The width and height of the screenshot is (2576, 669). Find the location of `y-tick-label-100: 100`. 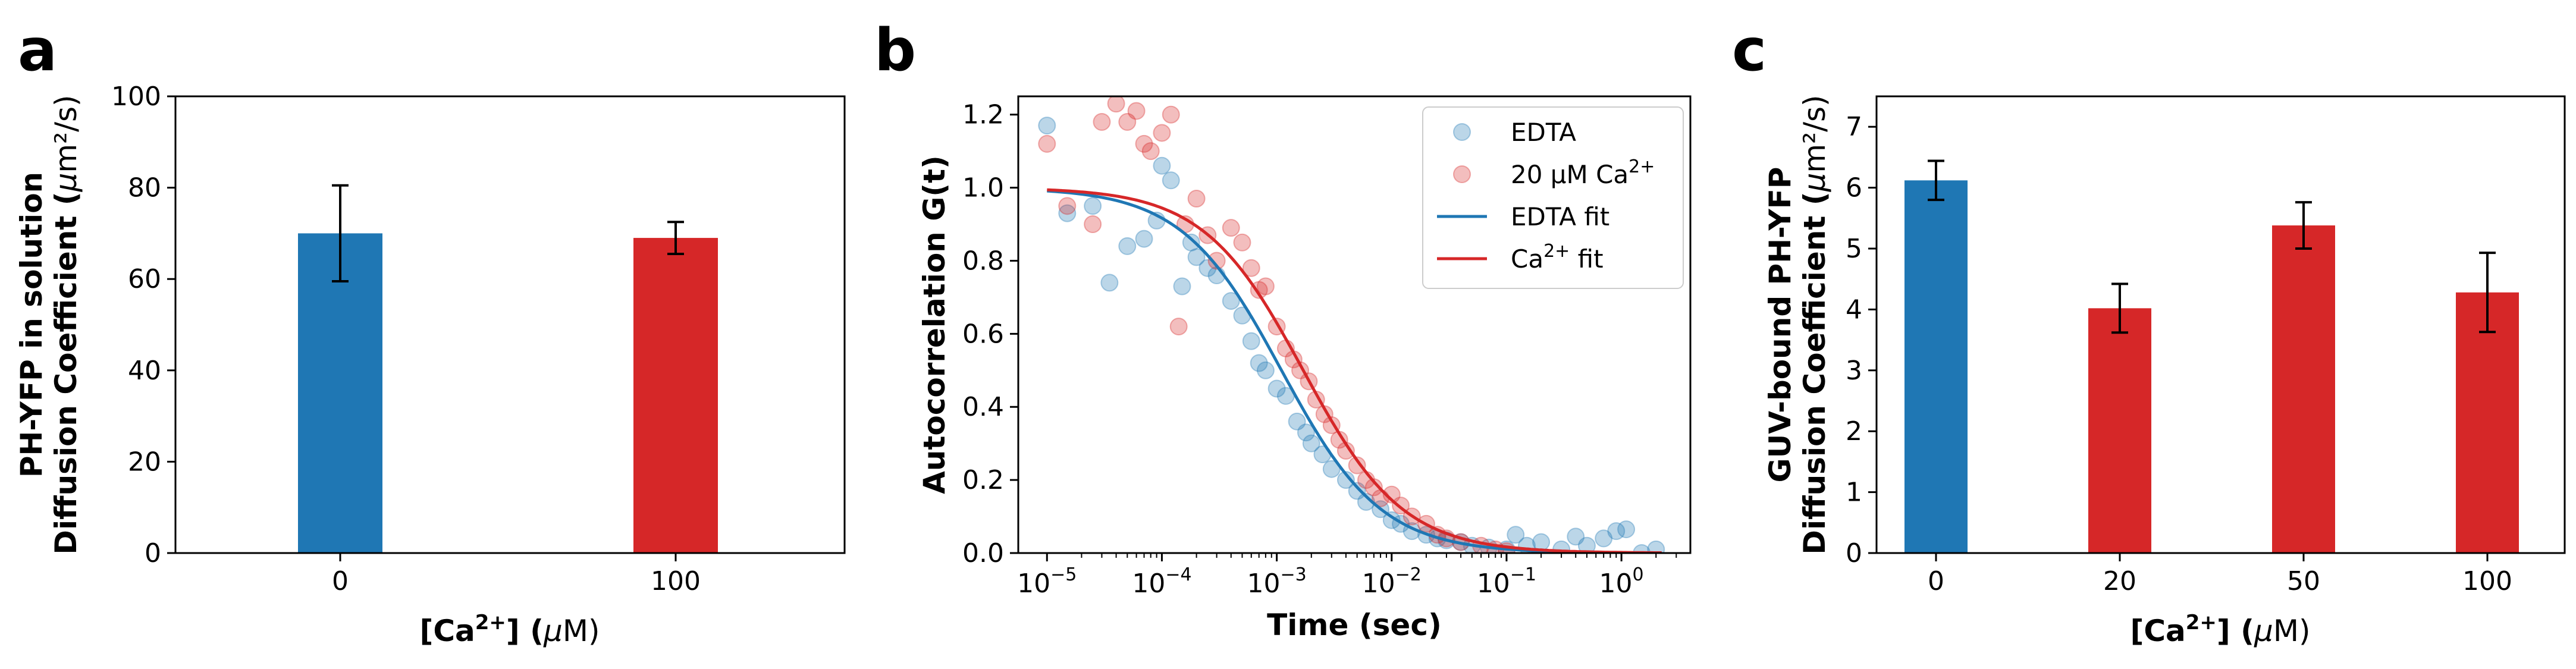

y-tick-label-100: 100 is located at coordinates (136, 96).